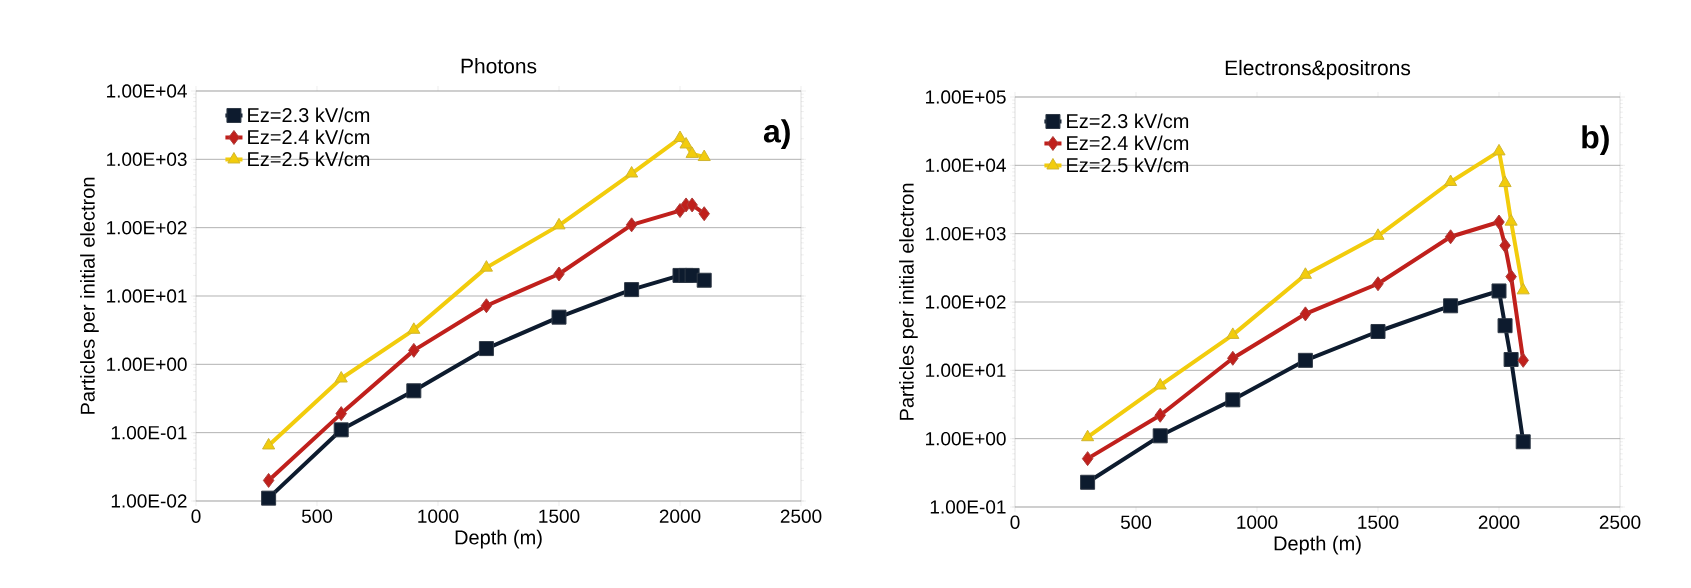  Describe the element at coordinates (776, 134) in the screenshot. I see `annotation: a)` at that location.